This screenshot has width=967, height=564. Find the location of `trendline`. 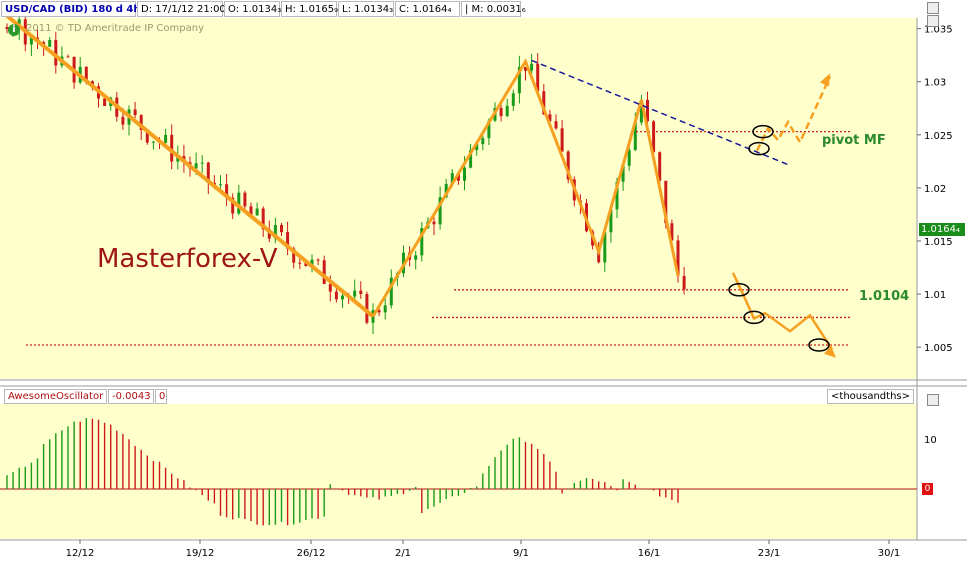

trendline is located at coordinates (660, 112).